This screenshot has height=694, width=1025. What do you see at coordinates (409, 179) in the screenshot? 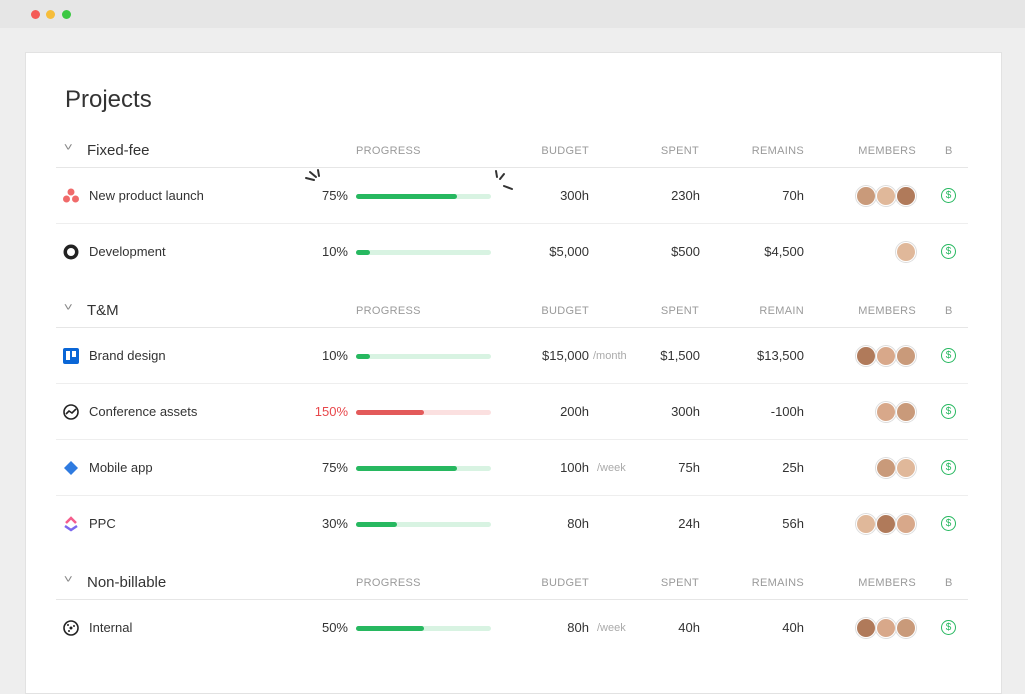
I see `sparkle` at bounding box center [409, 179].